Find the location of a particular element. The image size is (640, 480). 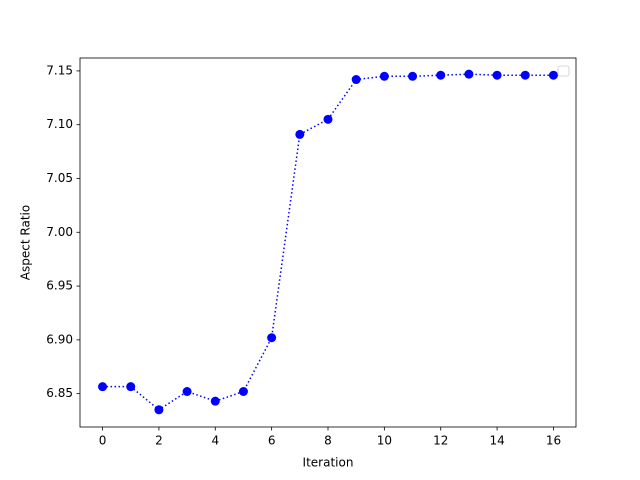

y-tick-label: 7.15 is located at coordinates (59, 70).